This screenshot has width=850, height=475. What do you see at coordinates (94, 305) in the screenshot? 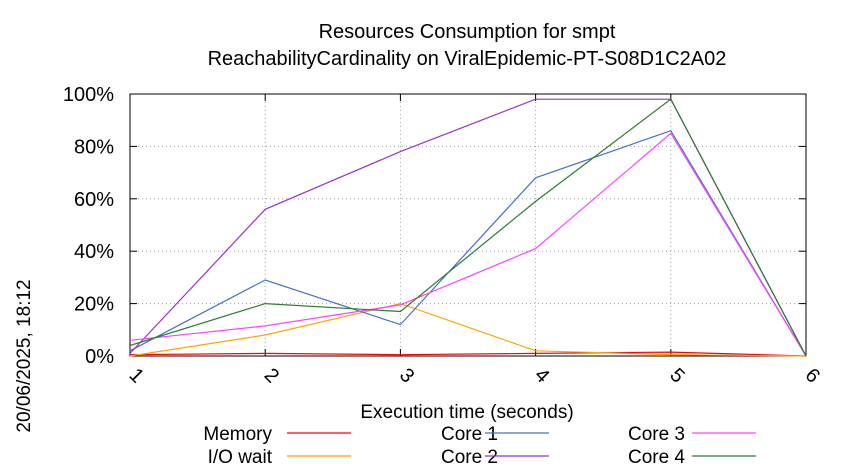
I see `y-tick-label: 20%` at bounding box center [94, 305].